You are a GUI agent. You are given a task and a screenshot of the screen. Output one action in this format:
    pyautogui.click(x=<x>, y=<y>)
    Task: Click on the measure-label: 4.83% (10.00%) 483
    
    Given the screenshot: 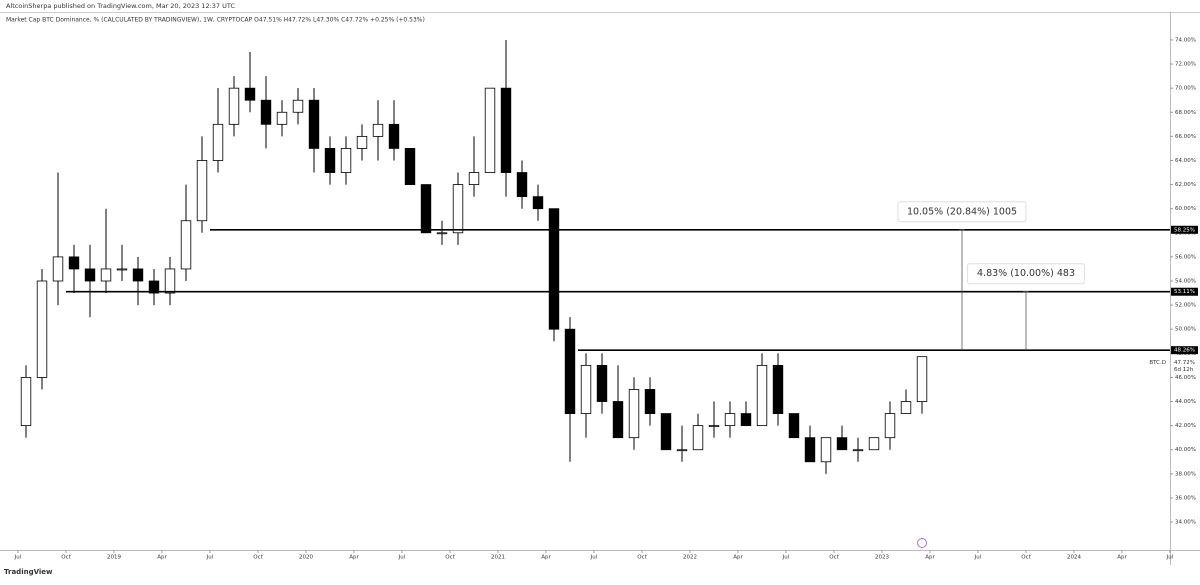 What is the action you would take?
    pyautogui.click(x=1026, y=273)
    